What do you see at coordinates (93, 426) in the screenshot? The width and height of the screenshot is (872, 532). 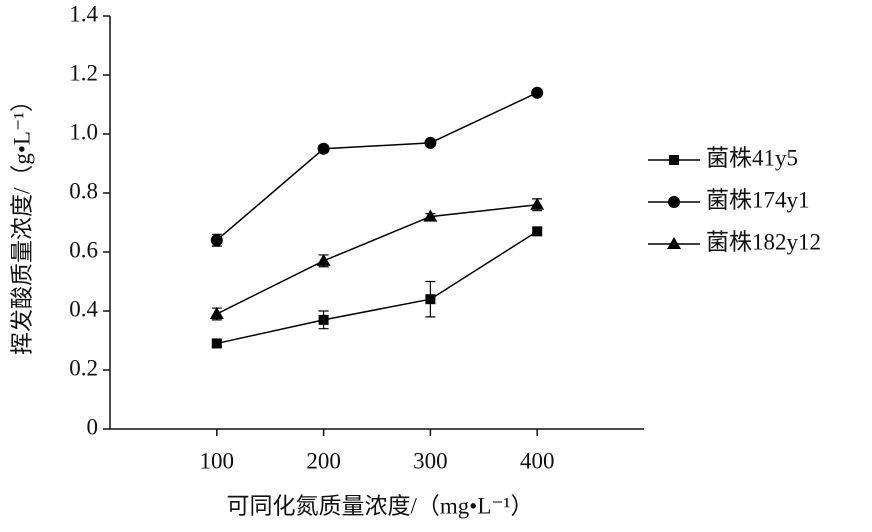 I see `y-tick-label: 0` at bounding box center [93, 426].